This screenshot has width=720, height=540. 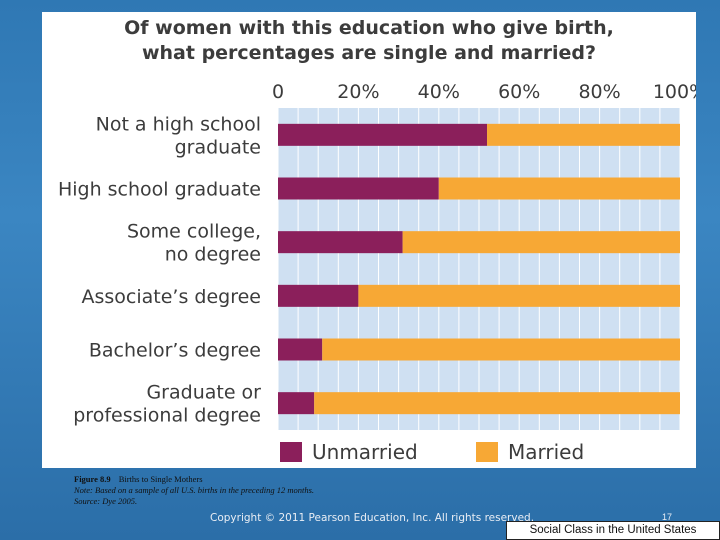 What do you see at coordinates (278, 92) in the screenshot?
I see `x-tick-label: 0` at bounding box center [278, 92].